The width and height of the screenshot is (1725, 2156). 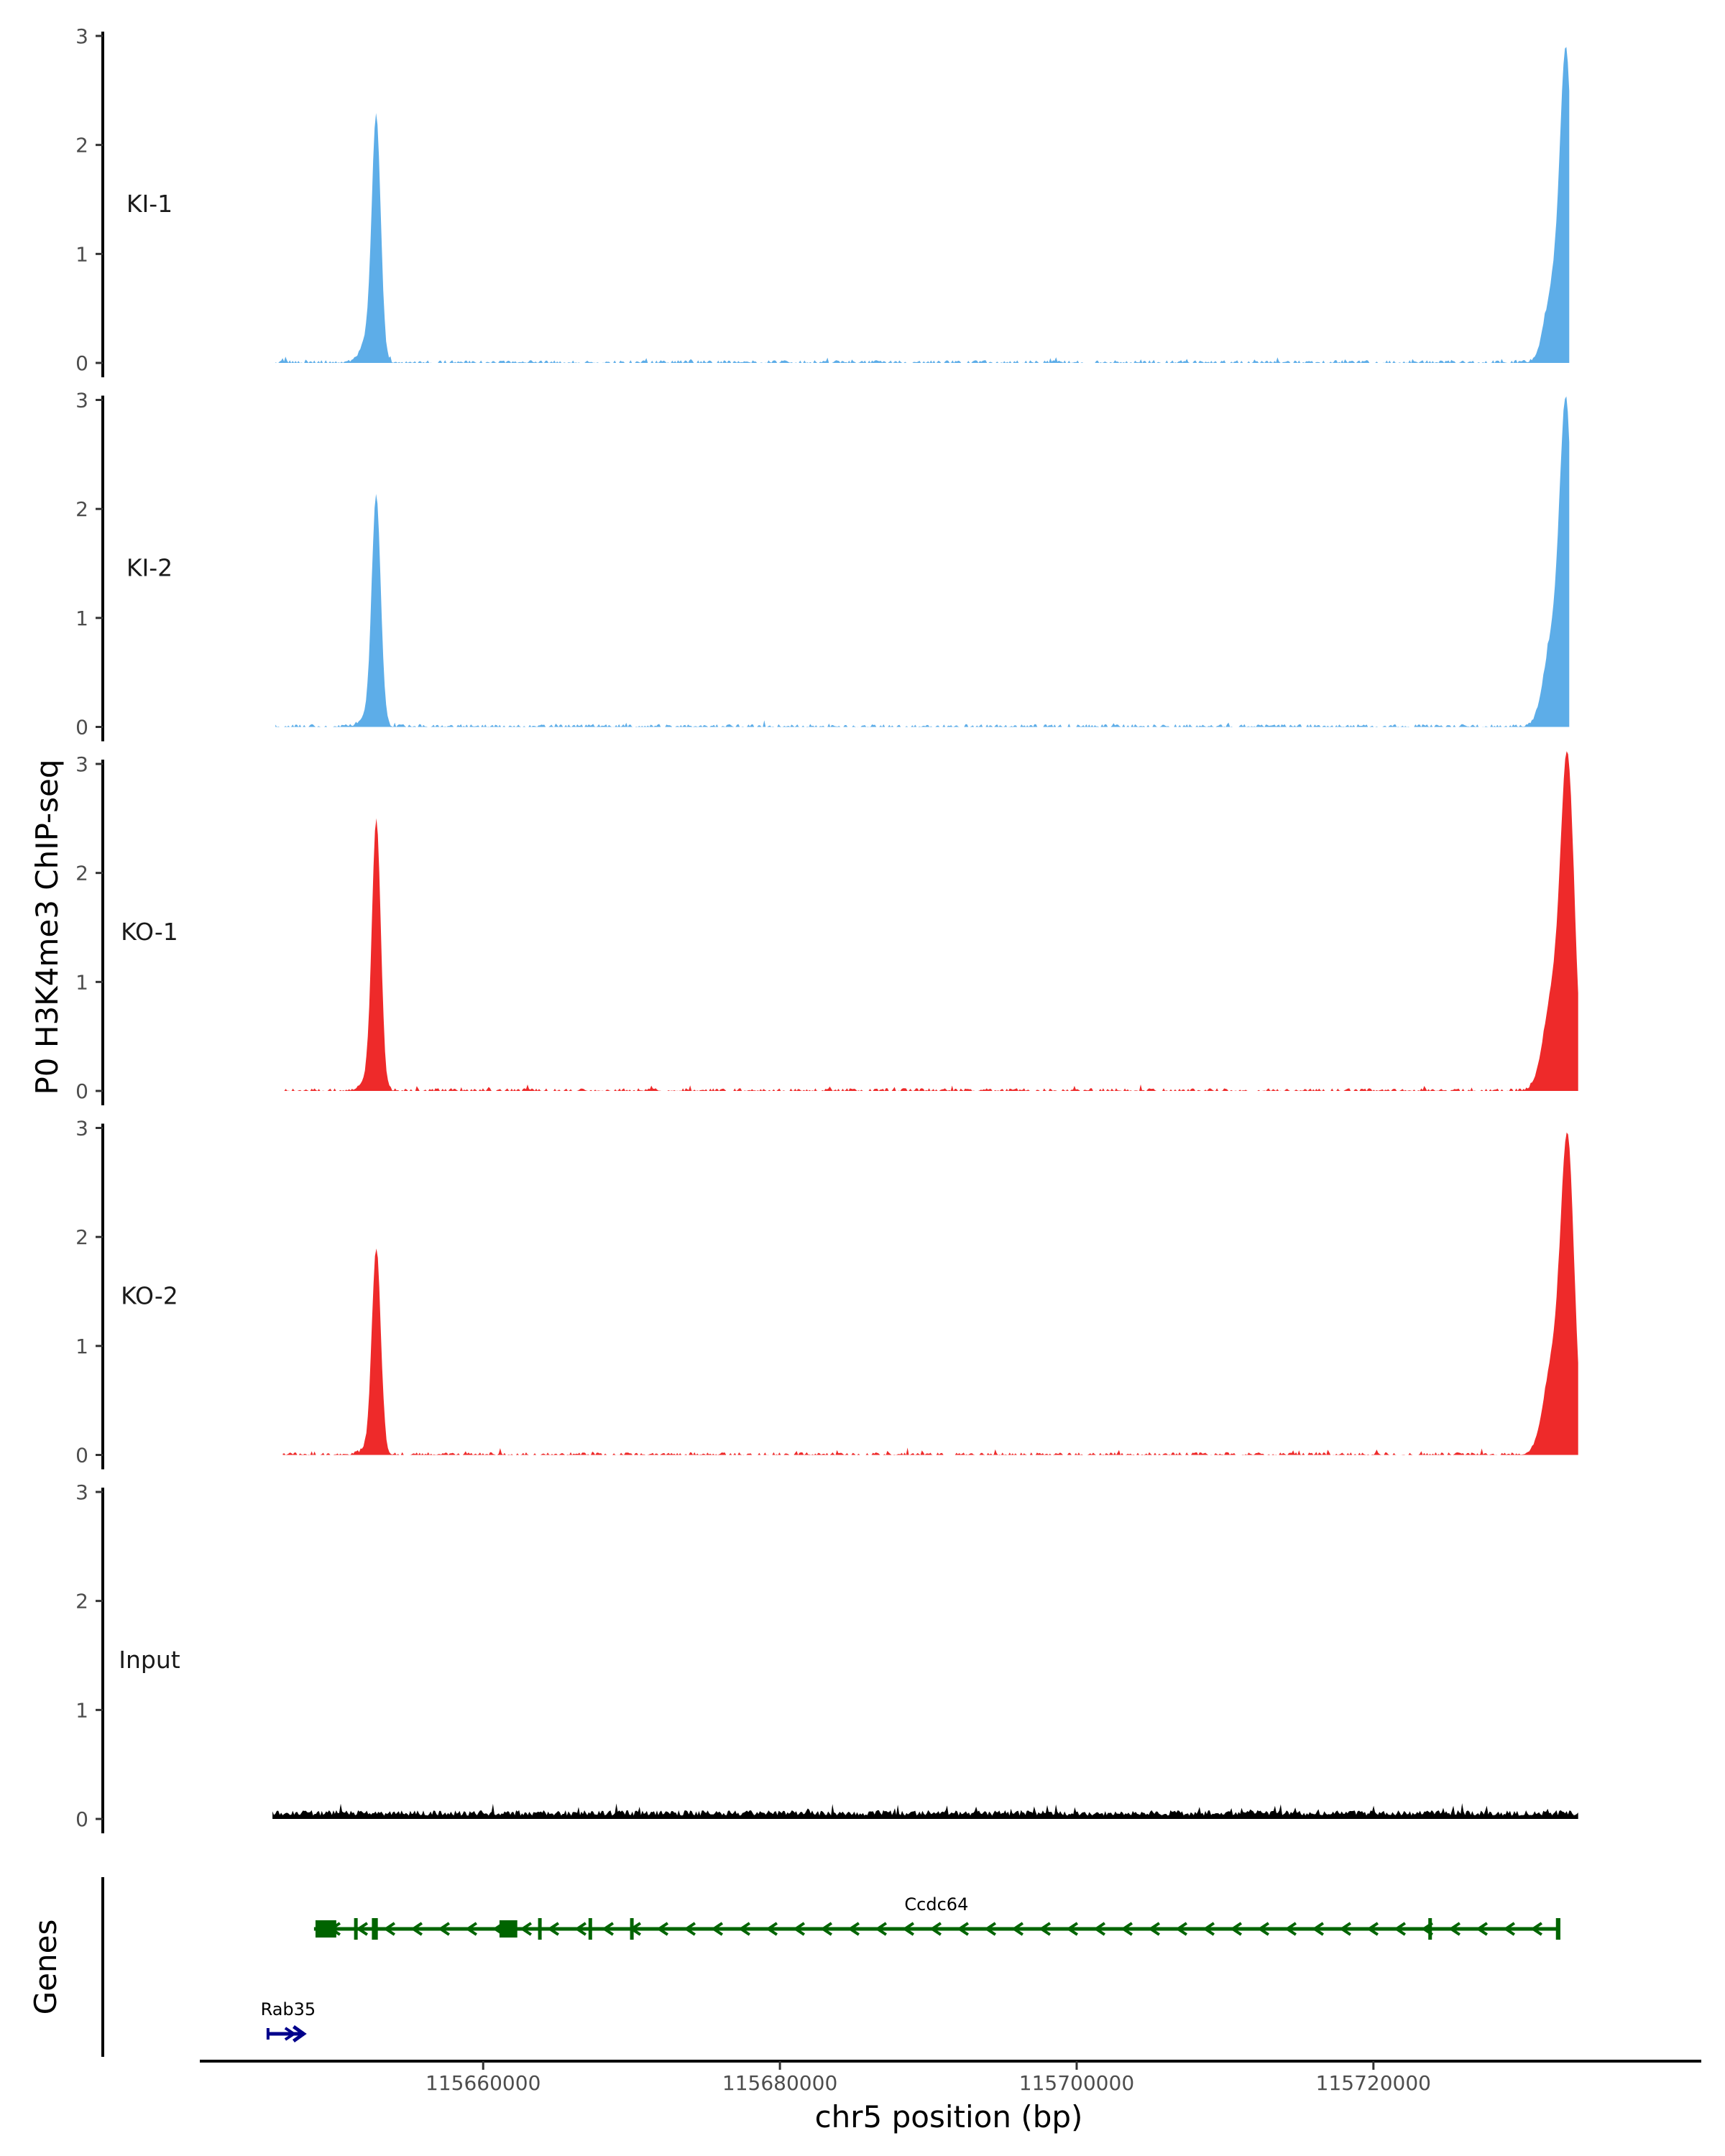 I want to click on x-tick-label: 115700000, so click(x=1076, y=2083).